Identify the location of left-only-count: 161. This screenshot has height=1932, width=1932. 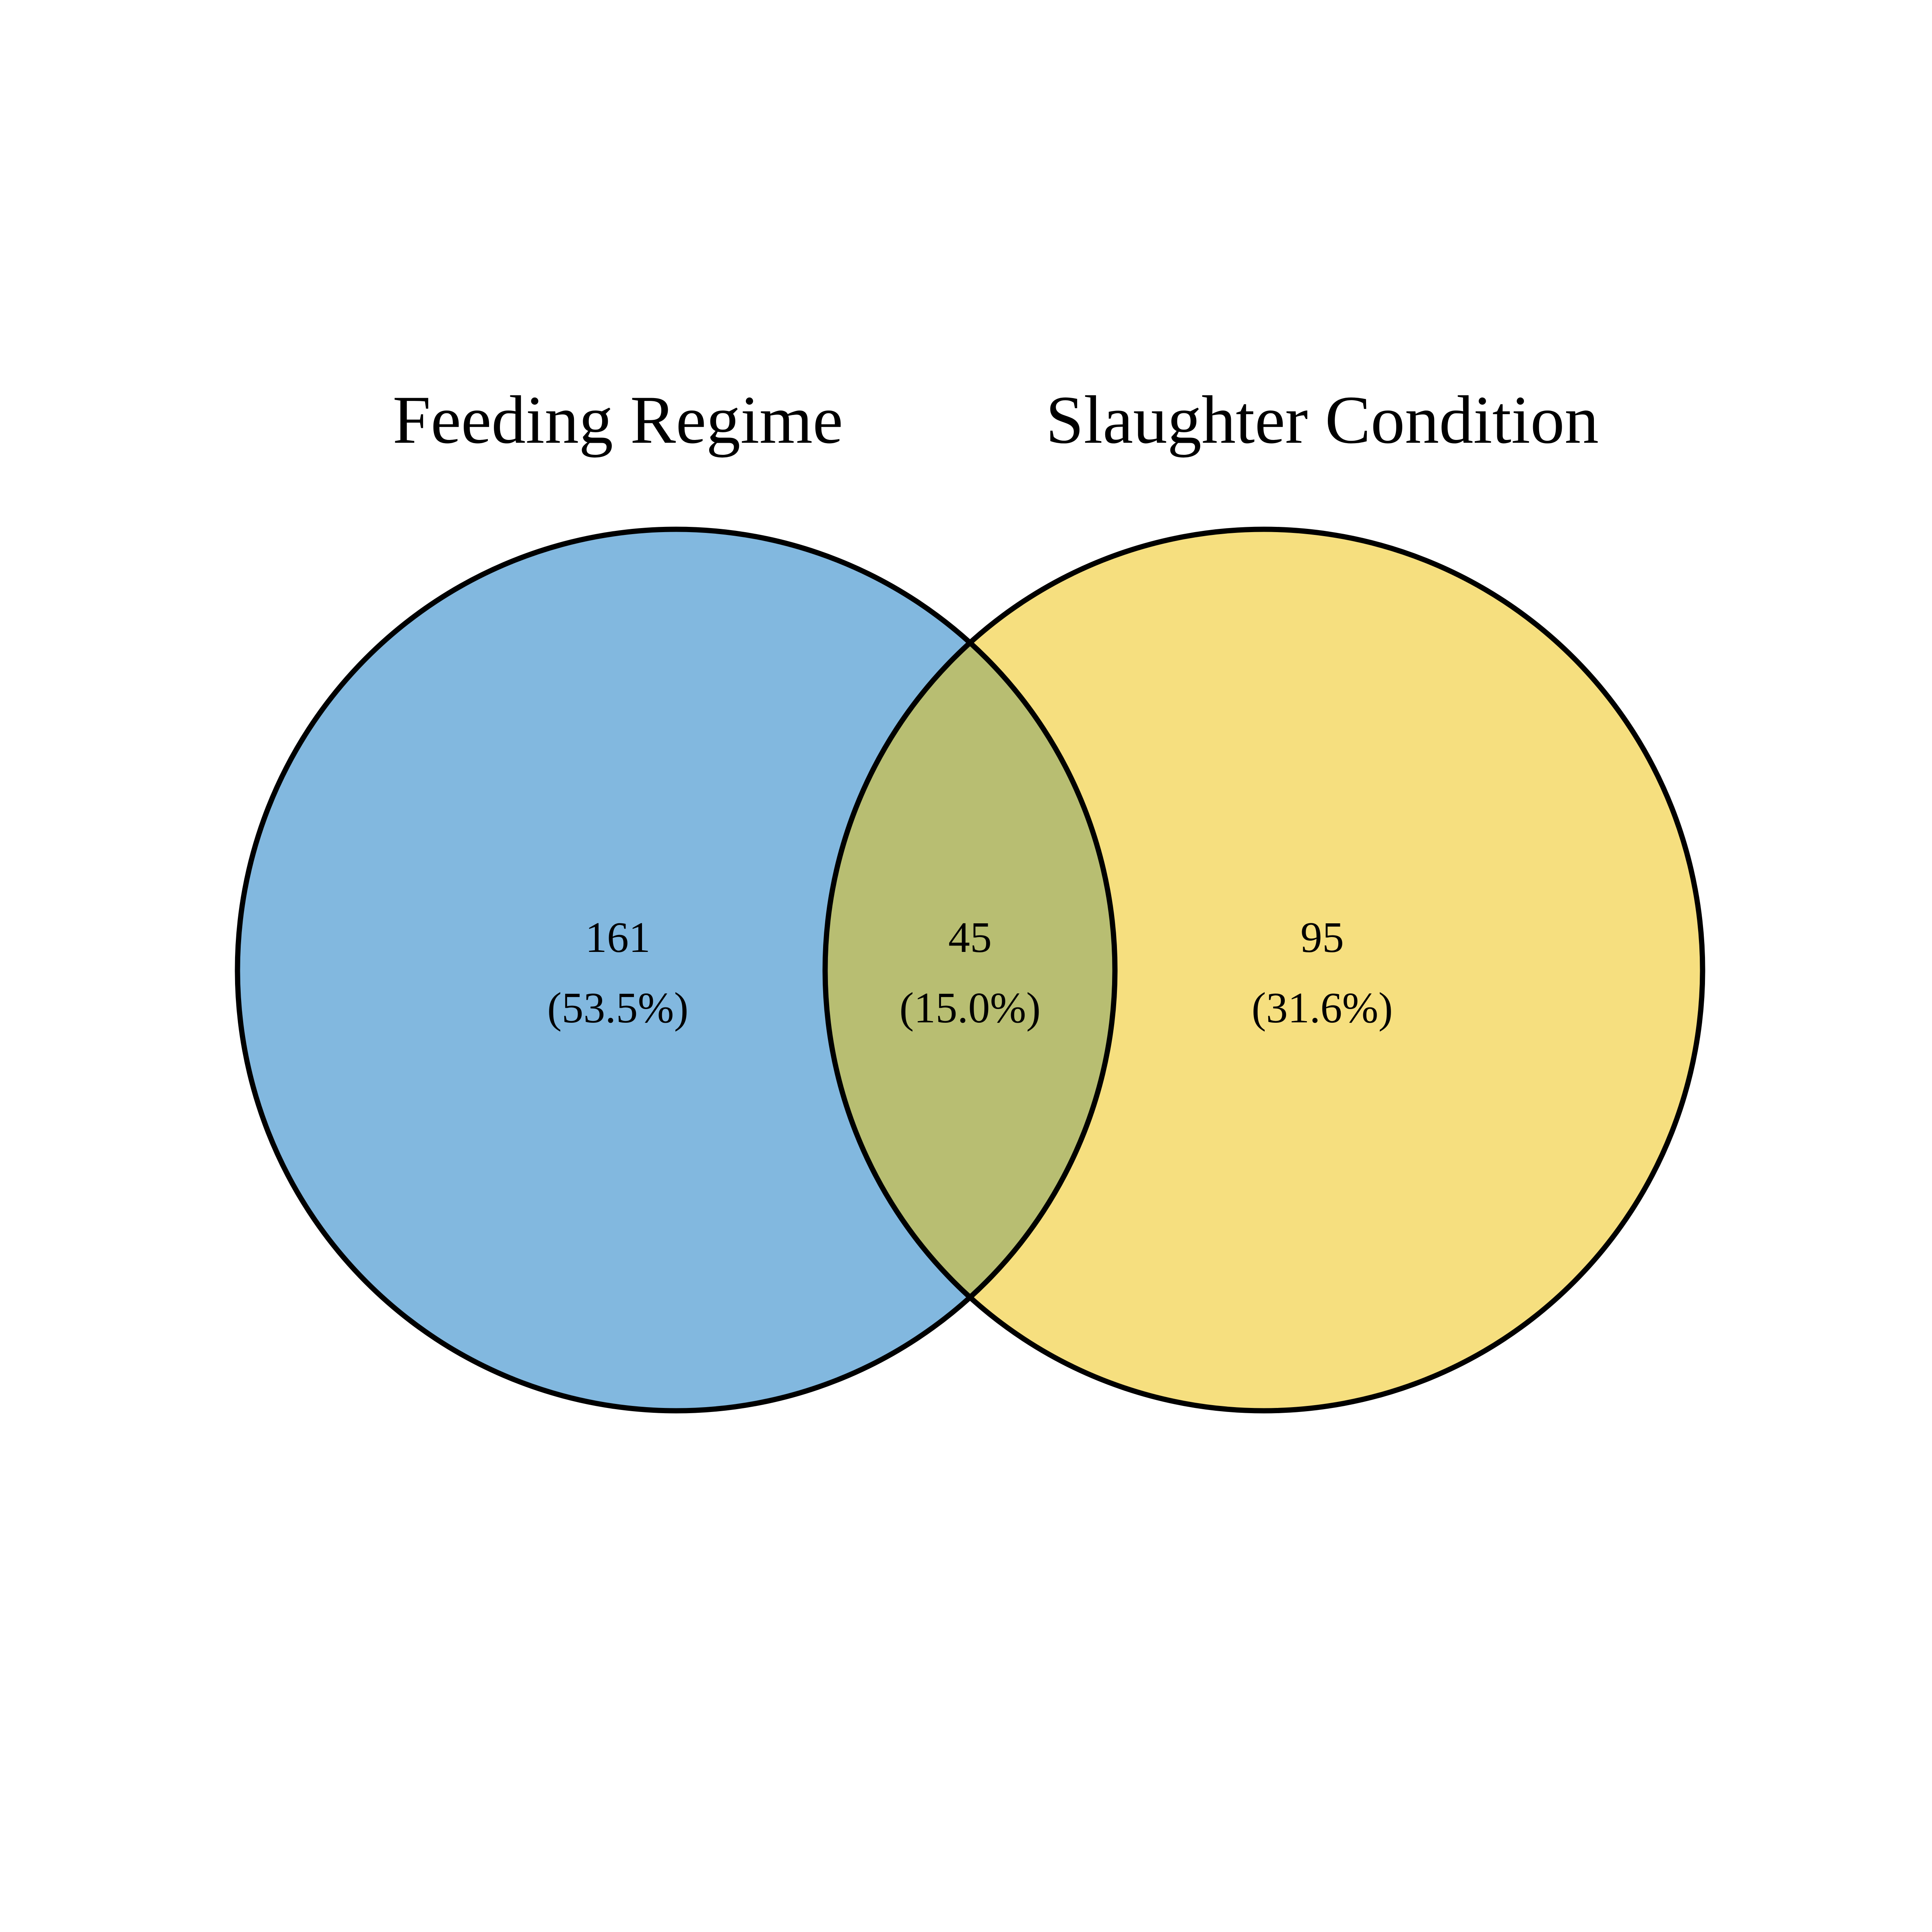
(617, 938).